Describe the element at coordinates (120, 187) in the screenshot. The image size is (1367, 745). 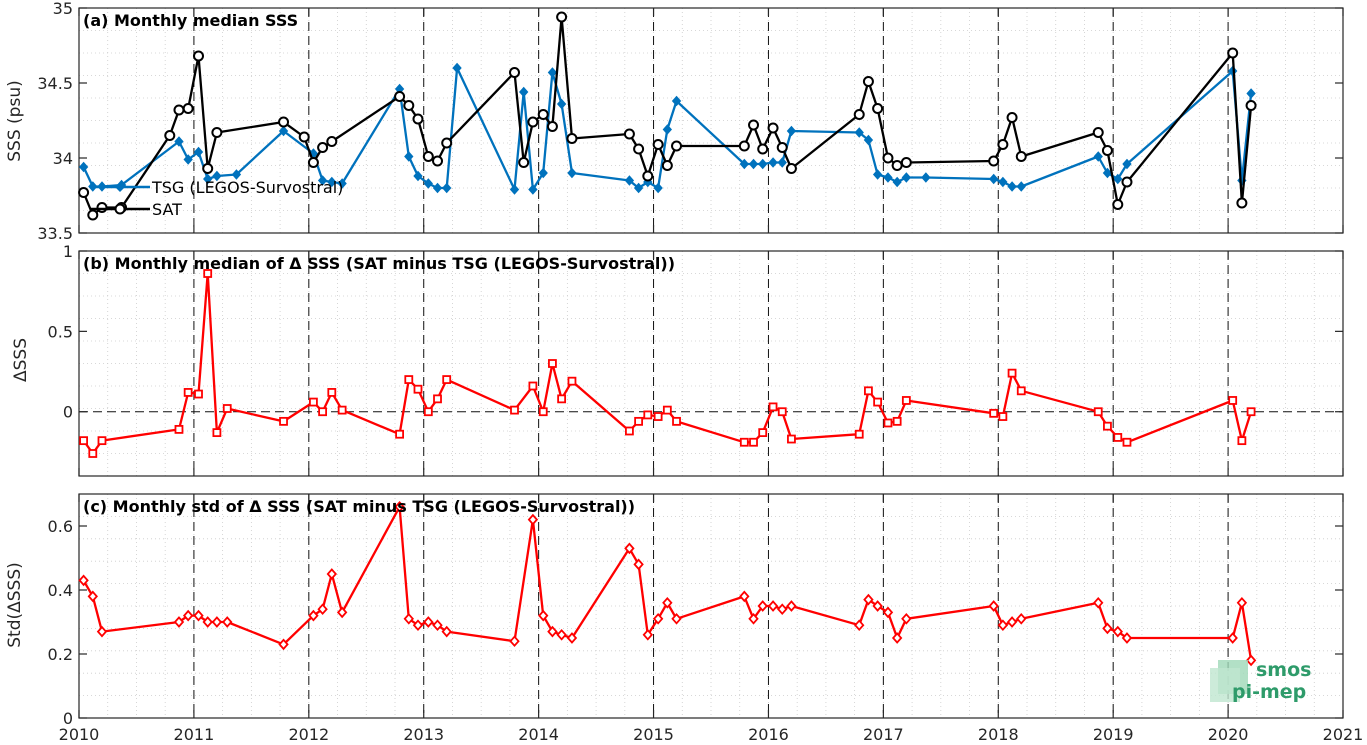
I see `legend-tsg-marker` at that location.